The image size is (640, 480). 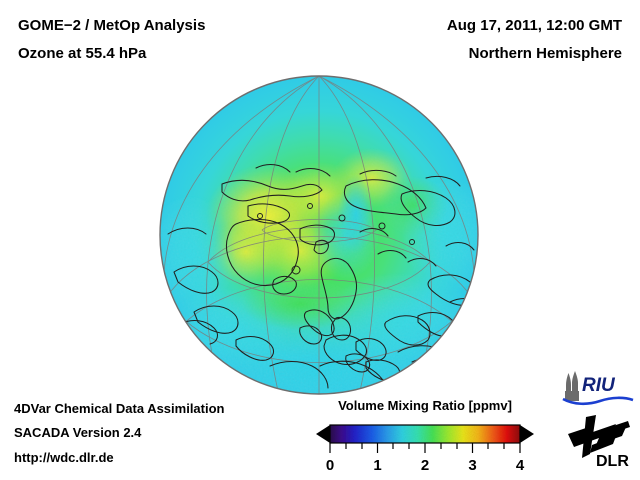 I want to click on riu-logo-text: RIU, so click(x=599, y=385).